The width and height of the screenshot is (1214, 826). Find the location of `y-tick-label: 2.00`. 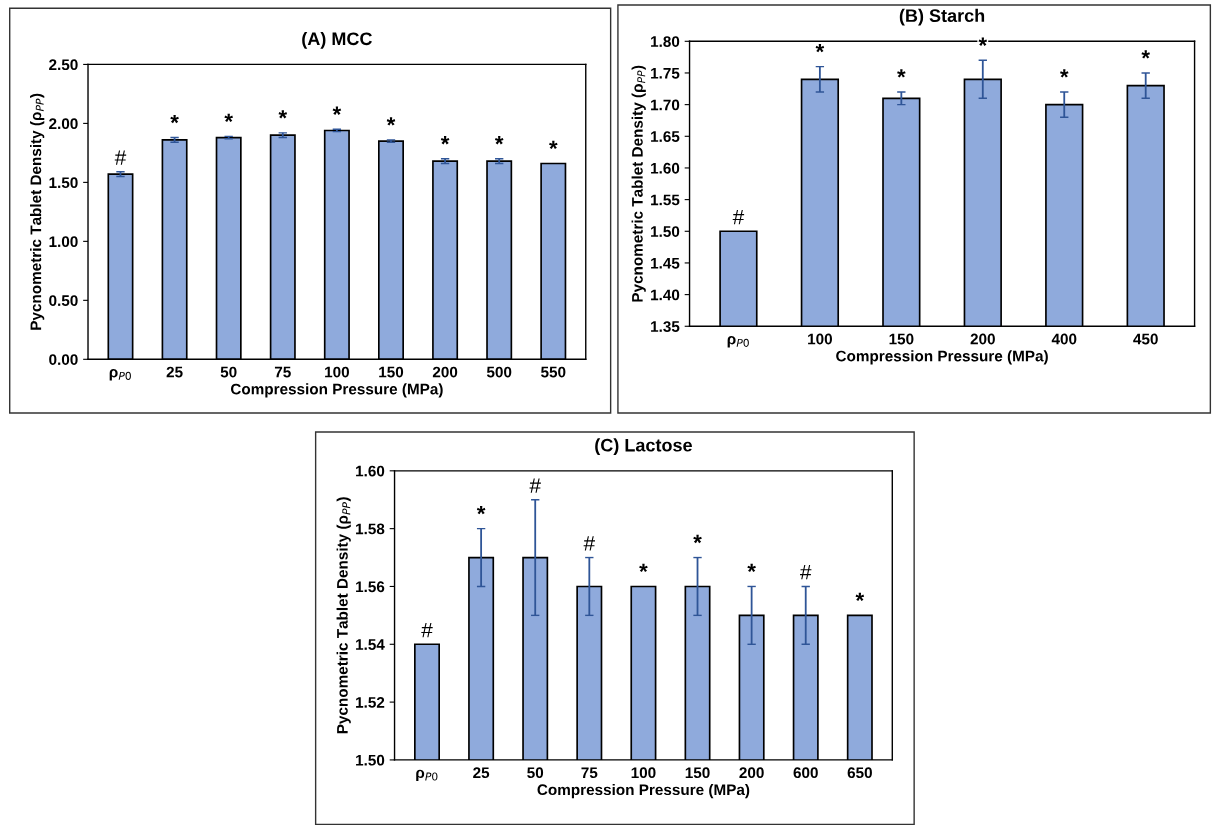

y-tick-label: 2.00 is located at coordinates (63, 124).